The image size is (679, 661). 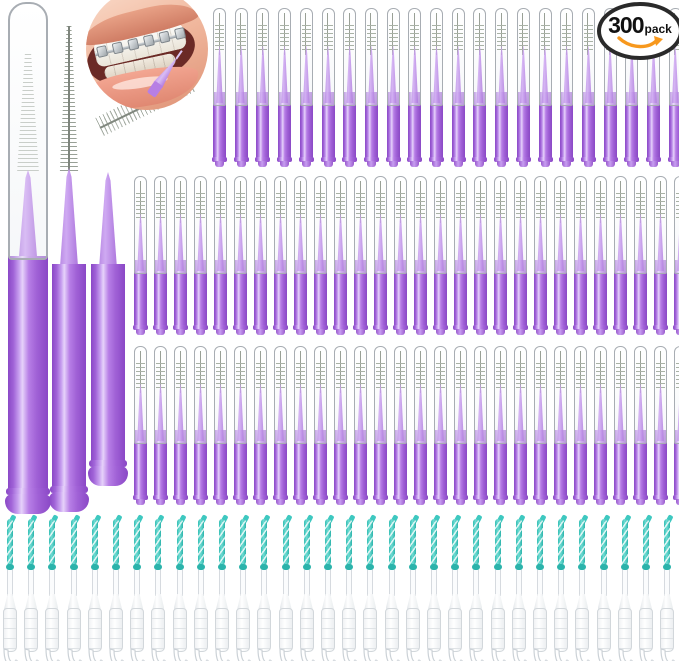 I want to click on brush-foot-ring, so click(x=108, y=463).